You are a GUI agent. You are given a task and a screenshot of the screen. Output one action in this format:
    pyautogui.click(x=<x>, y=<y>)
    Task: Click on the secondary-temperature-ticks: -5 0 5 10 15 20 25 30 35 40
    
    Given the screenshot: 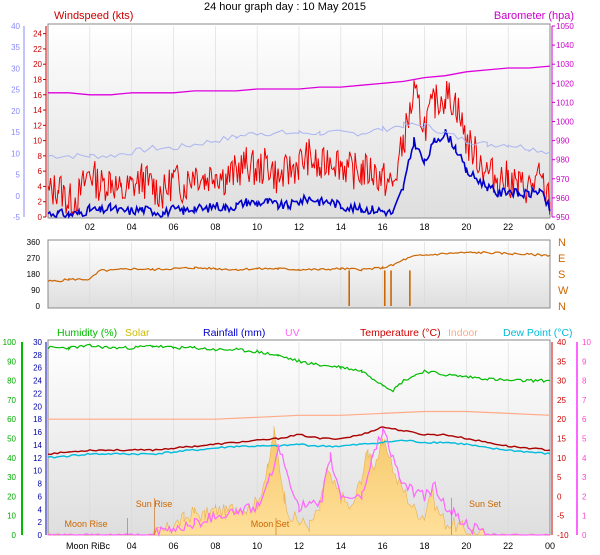 What is the action you would take?
    pyautogui.click(x=15, y=122)
    